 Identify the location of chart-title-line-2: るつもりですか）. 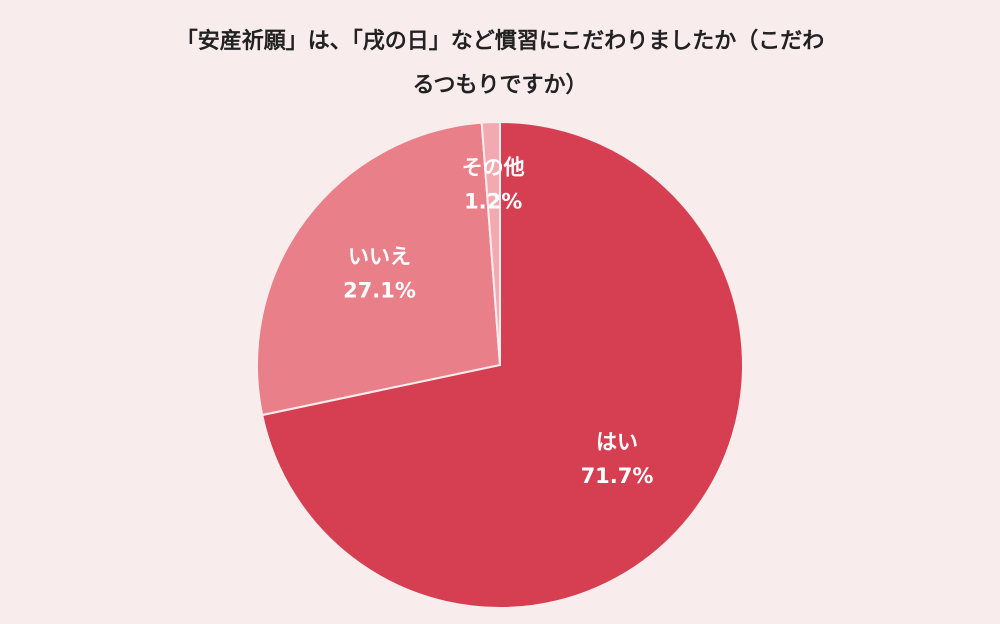
(500, 85).